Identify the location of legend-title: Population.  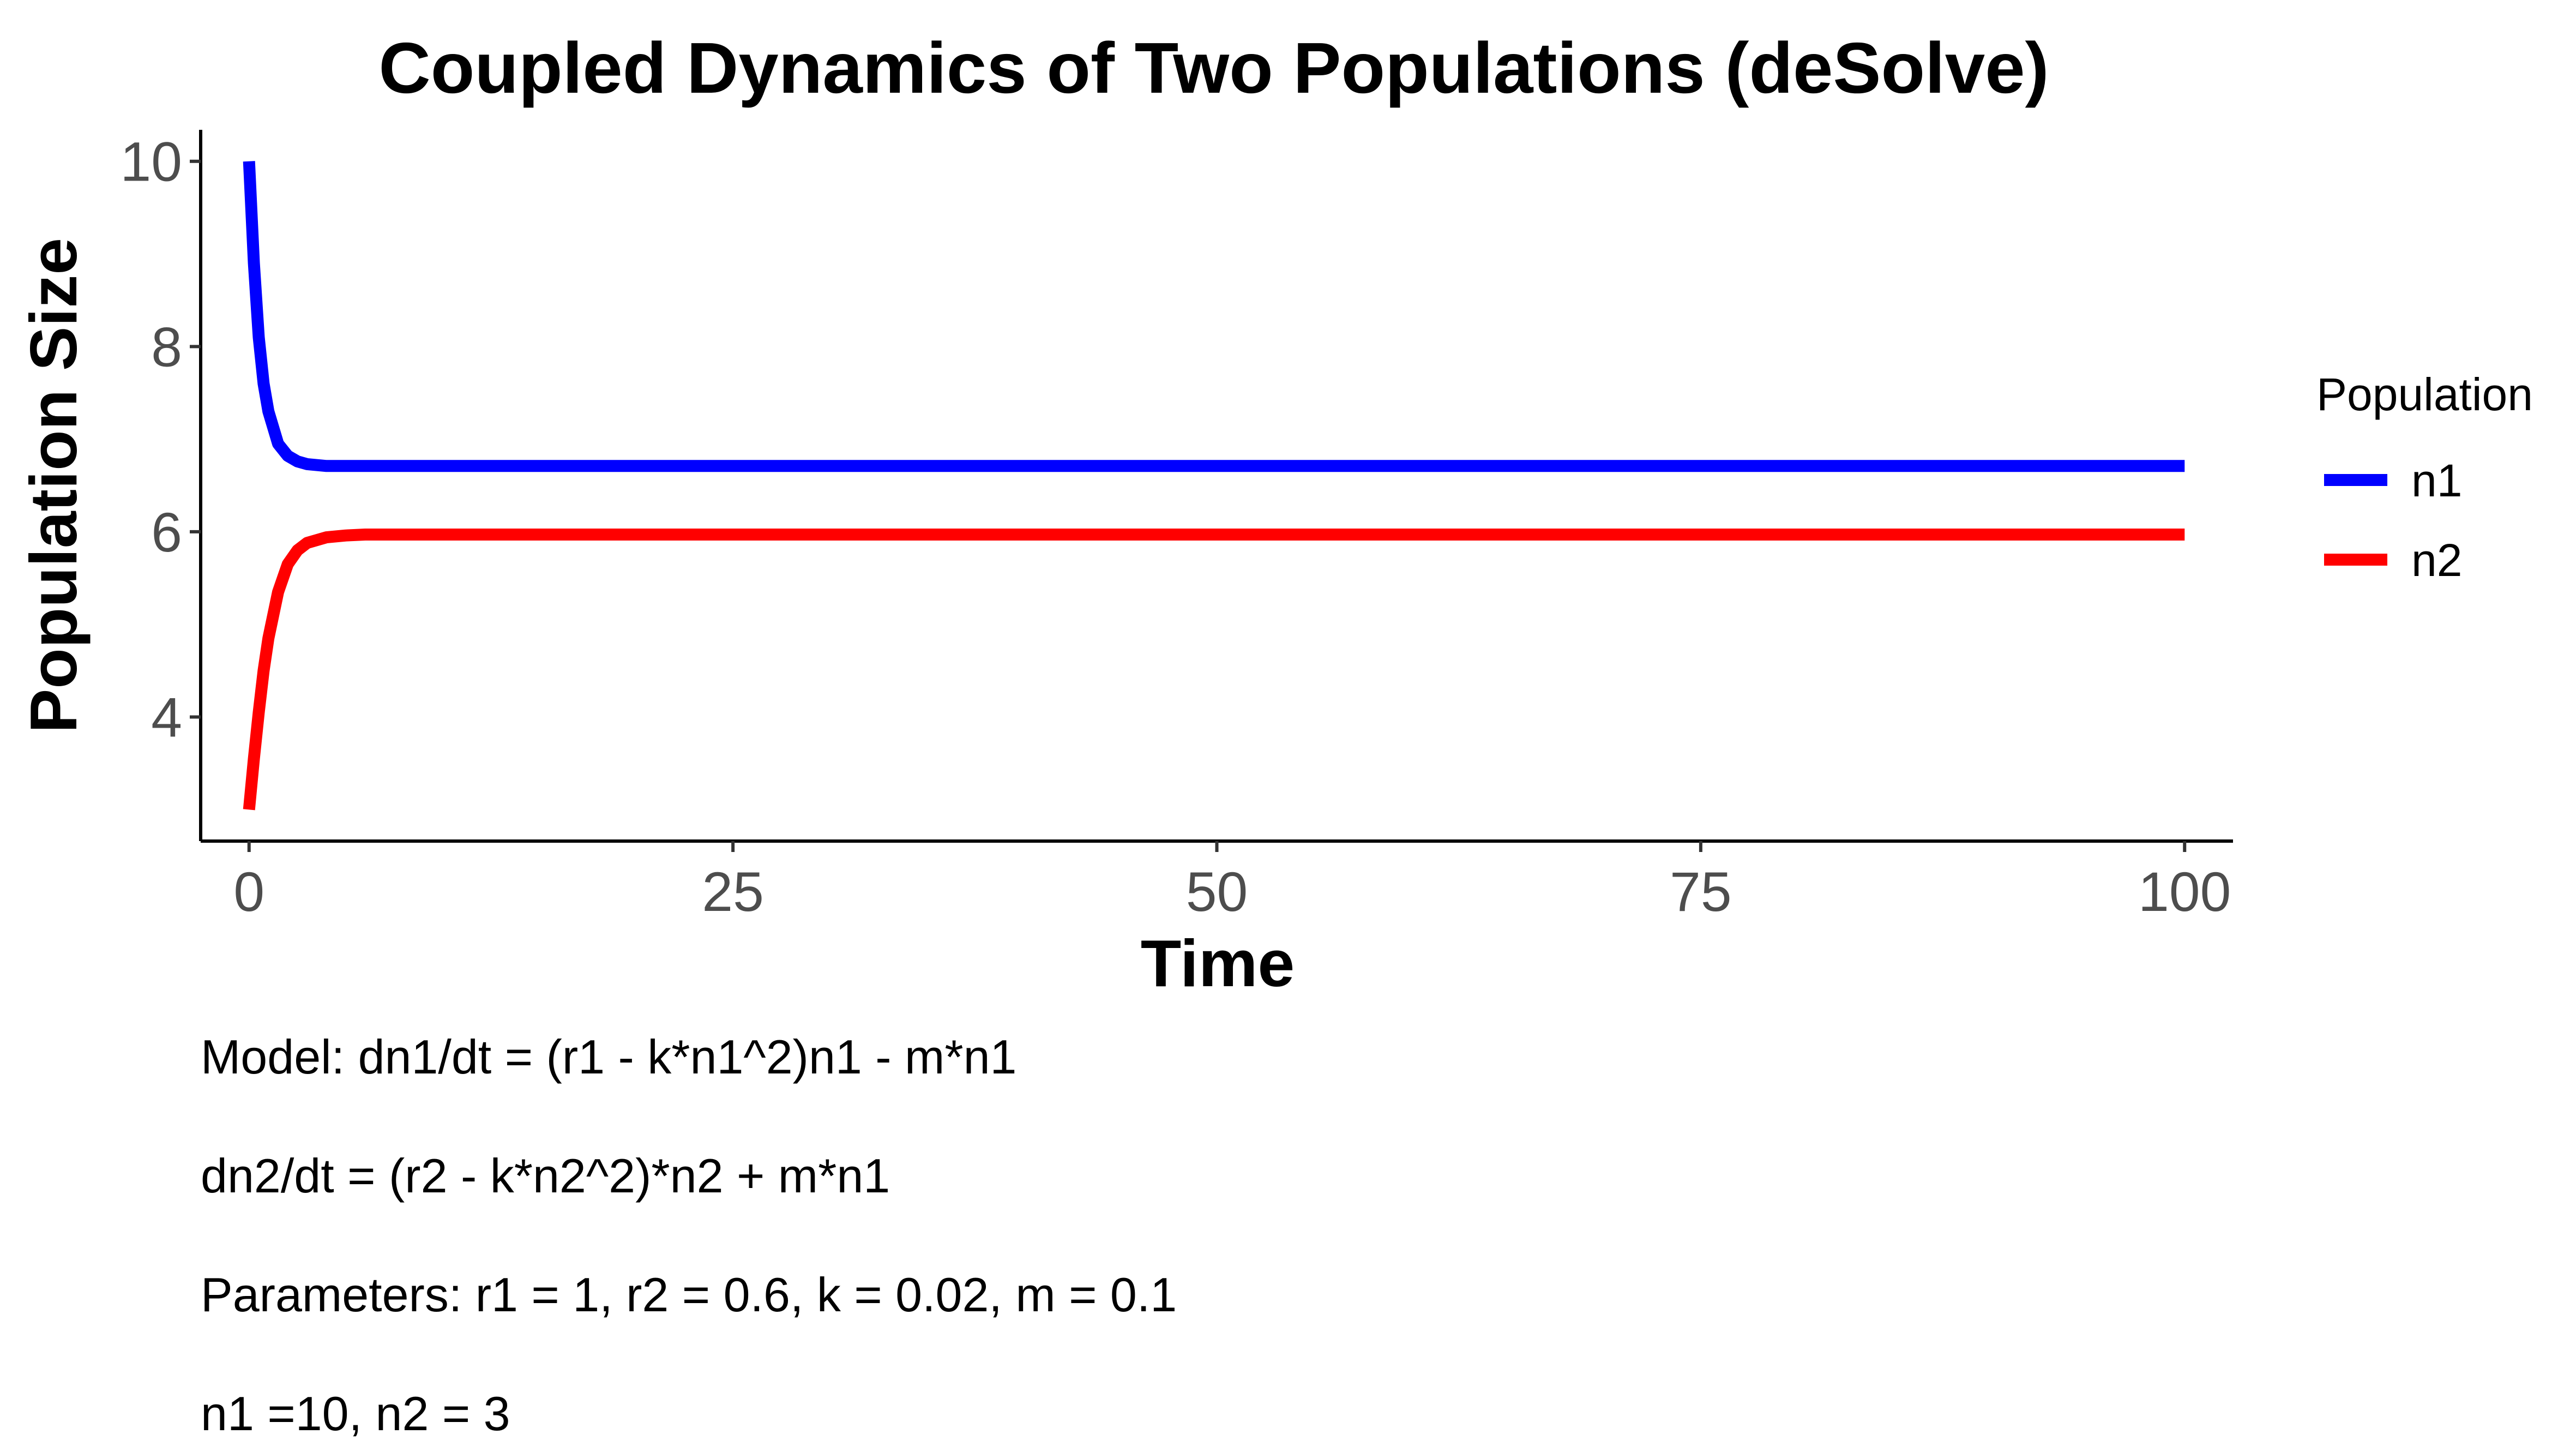
(2424, 394).